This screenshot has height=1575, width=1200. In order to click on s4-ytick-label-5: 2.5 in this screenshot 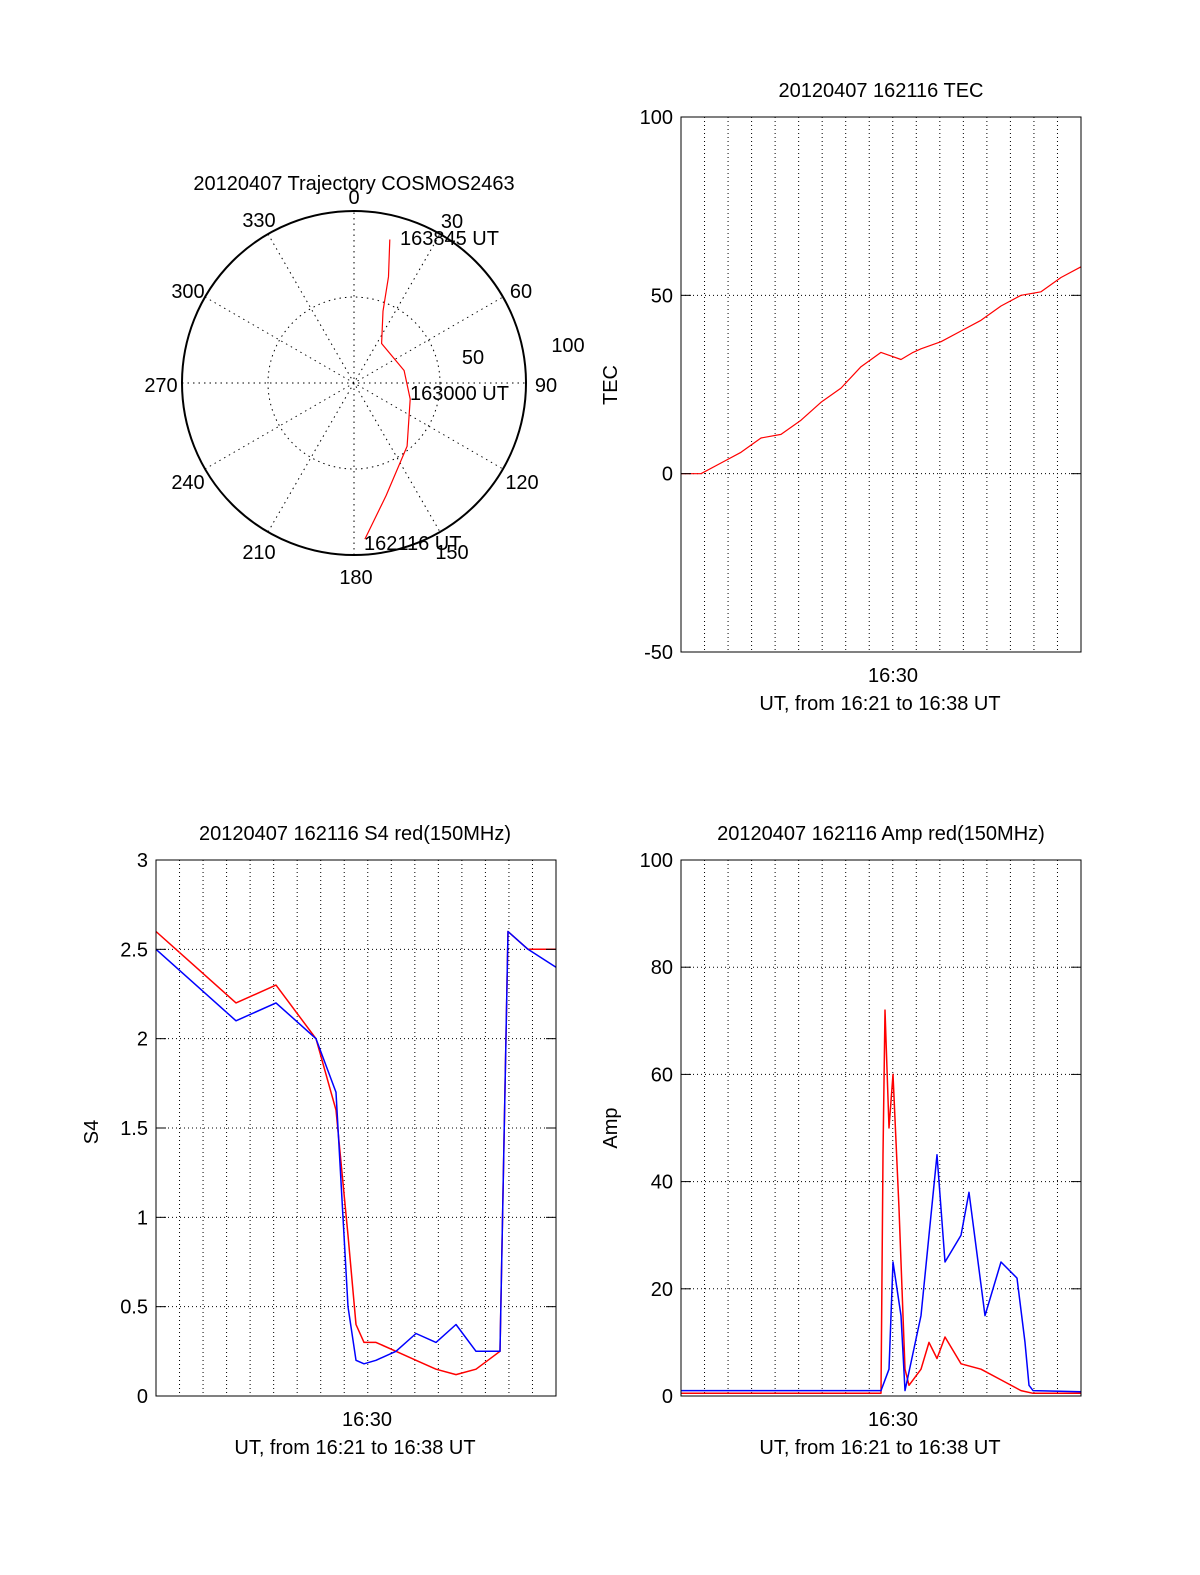, I will do `click(134, 950)`.